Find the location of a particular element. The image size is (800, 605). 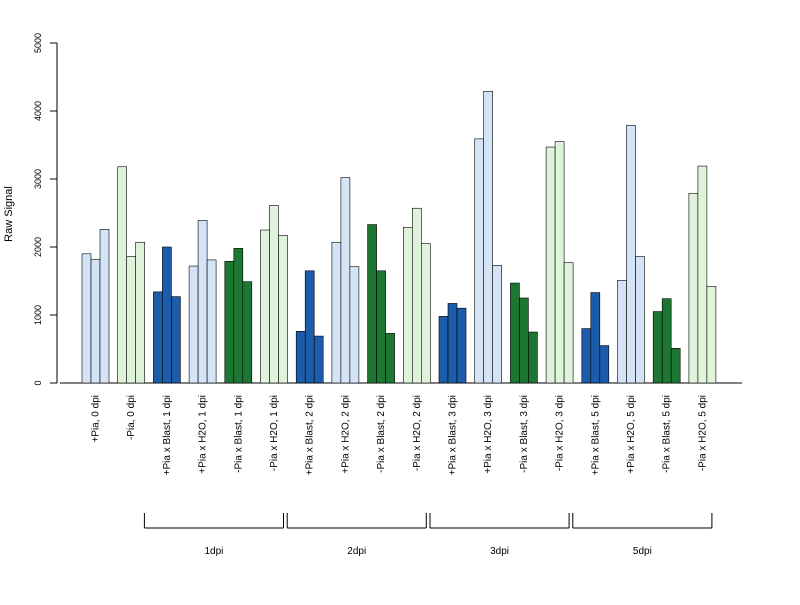

category-label: -Pia x Blast, 3 dpi is located at coordinates (524, 434).